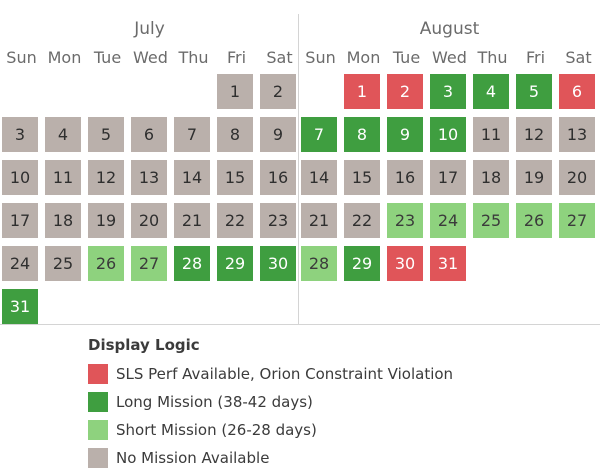 The height and width of the screenshot is (472, 600). What do you see at coordinates (63, 134) in the screenshot?
I see `day-cell-july-4: 4` at bounding box center [63, 134].